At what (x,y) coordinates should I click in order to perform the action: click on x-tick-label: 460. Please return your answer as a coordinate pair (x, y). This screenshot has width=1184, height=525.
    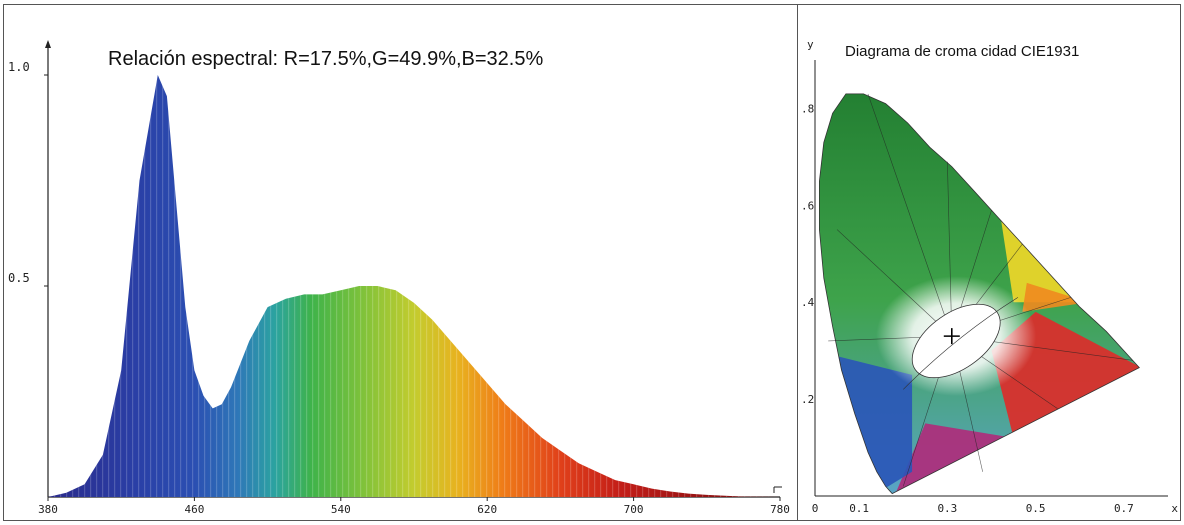
    Looking at the image, I should click on (194, 509).